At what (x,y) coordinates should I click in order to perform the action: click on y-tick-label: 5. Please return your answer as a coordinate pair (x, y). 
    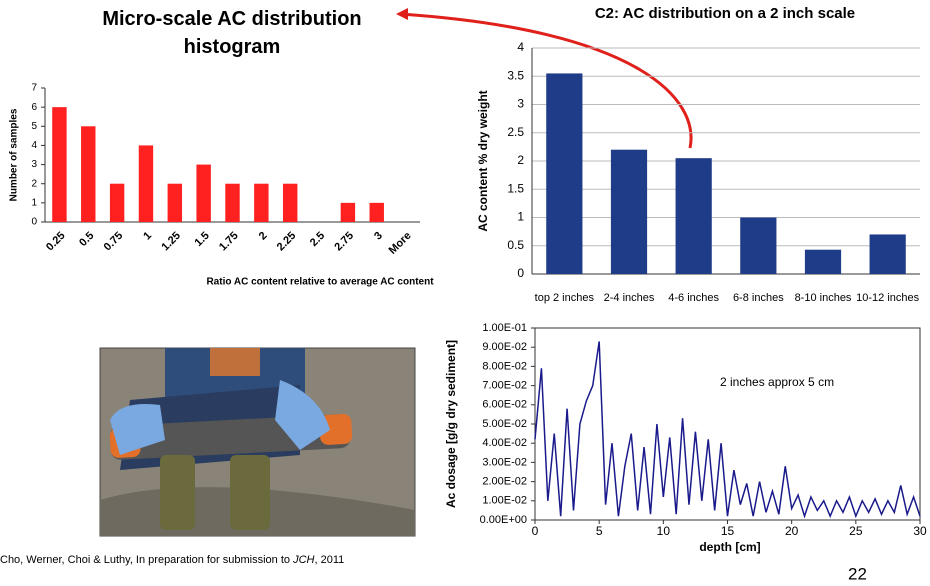
    Looking at the image, I should click on (34, 126).